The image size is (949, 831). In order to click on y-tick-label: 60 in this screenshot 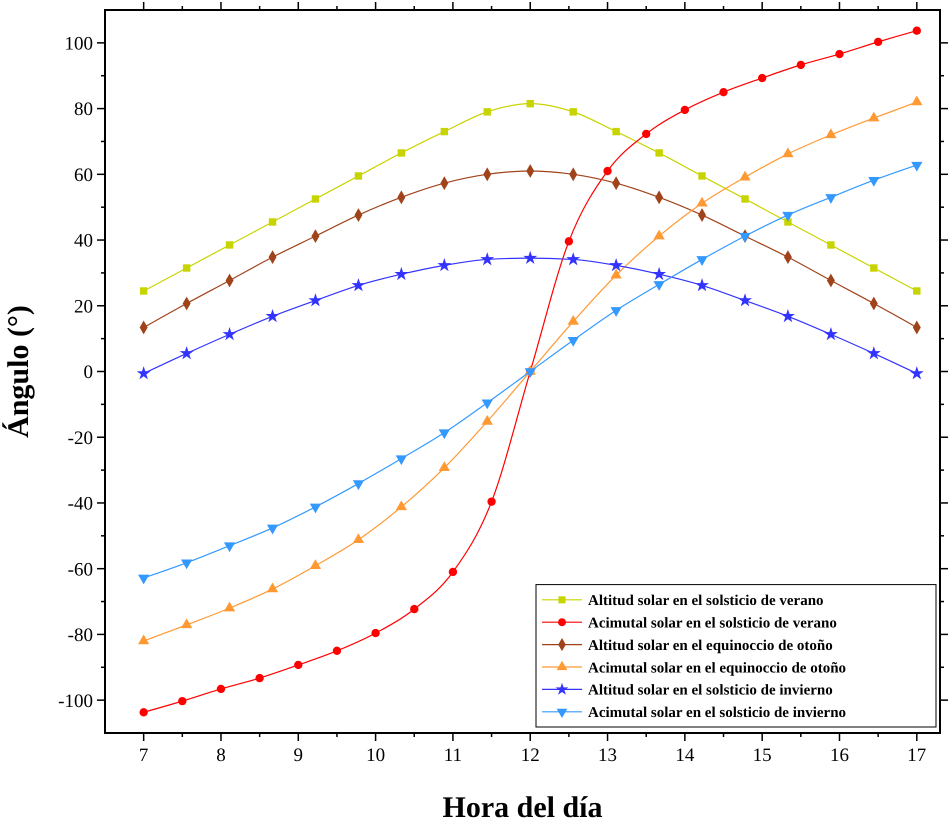, I will do `click(83, 175)`.